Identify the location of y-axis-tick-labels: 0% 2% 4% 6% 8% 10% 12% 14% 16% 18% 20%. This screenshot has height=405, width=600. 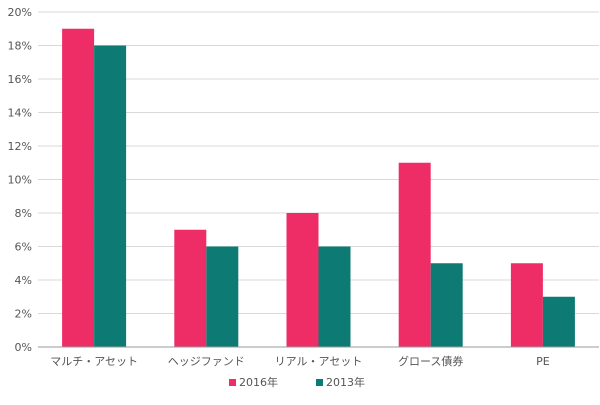
(20, 180).